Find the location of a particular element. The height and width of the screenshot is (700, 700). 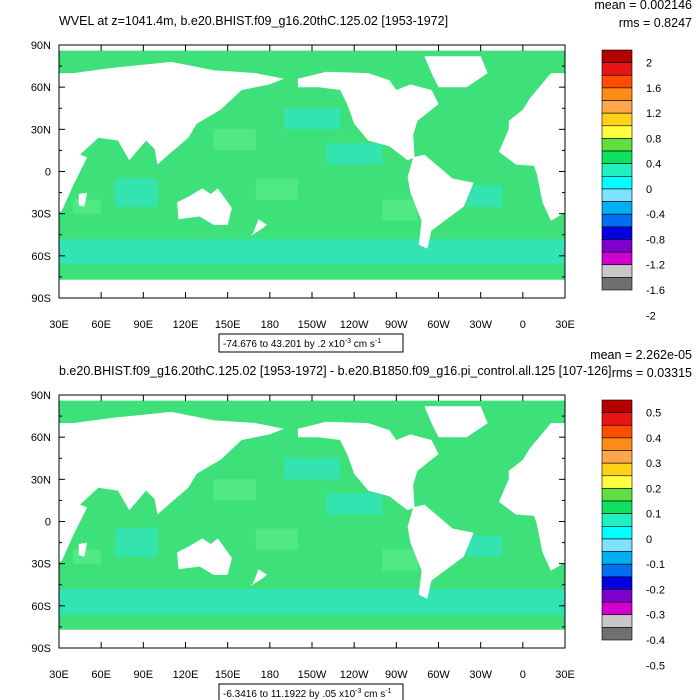

colorbar-label: -0.3 is located at coordinates (655, 616).